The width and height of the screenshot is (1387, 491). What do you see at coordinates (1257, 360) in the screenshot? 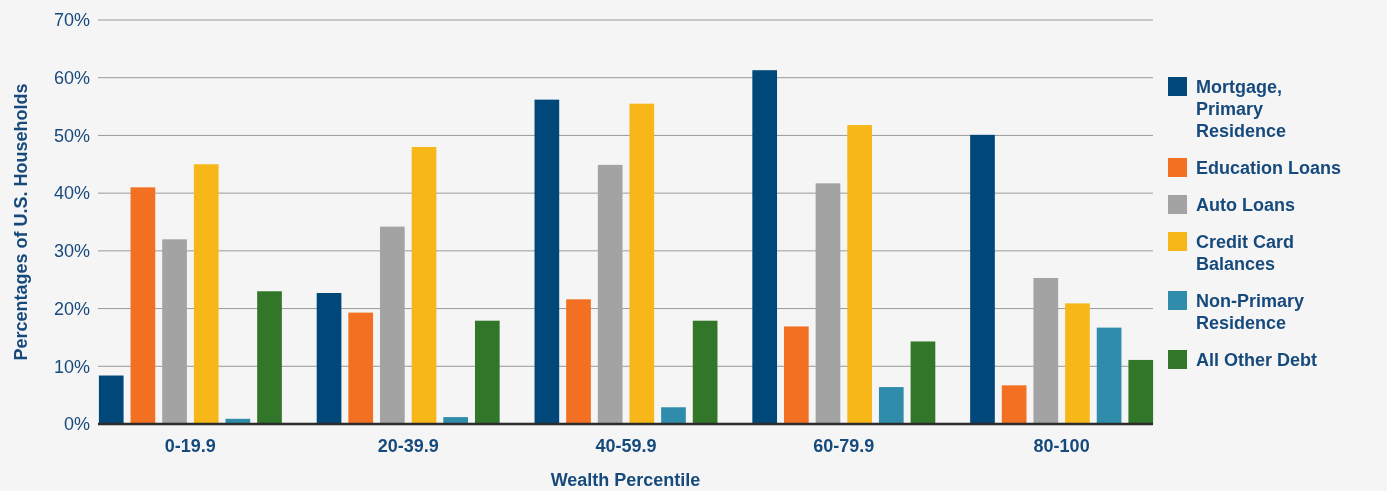
I see `legend-label: All Other Debt` at bounding box center [1257, 360].